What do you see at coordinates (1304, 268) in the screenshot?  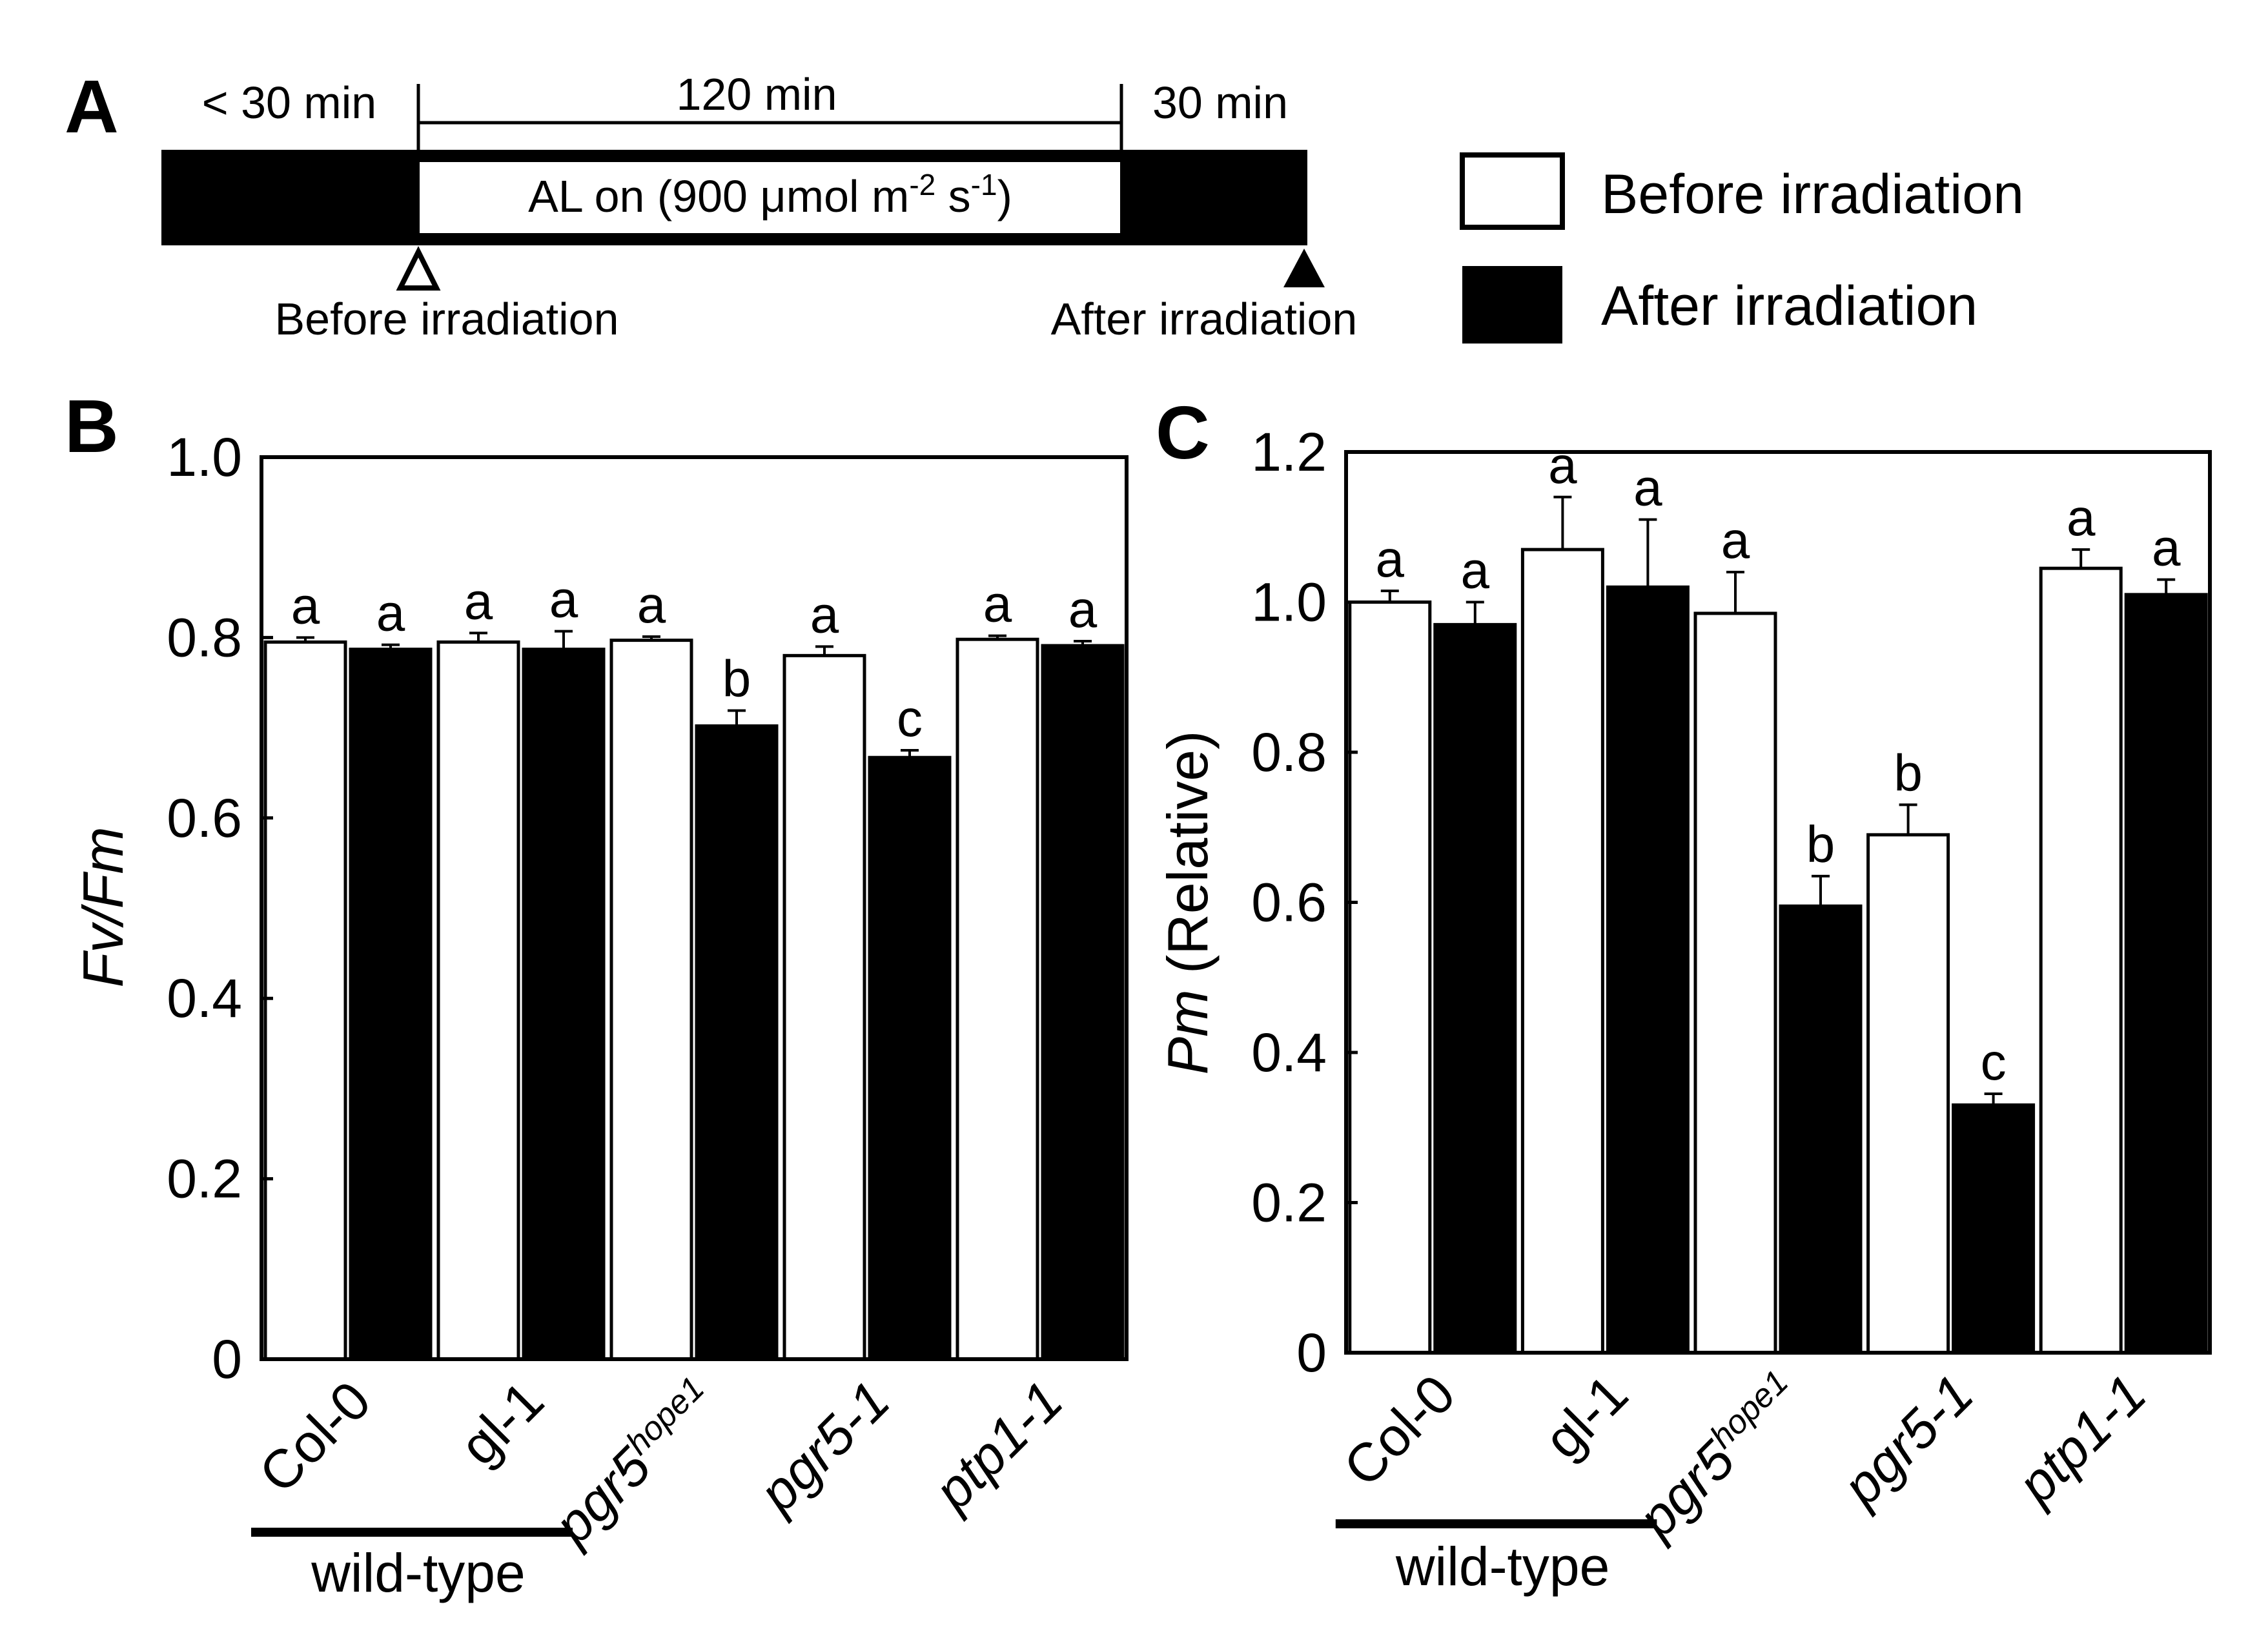 I see `after-marker-triangle-icon` at bounding box center [1304, 268].